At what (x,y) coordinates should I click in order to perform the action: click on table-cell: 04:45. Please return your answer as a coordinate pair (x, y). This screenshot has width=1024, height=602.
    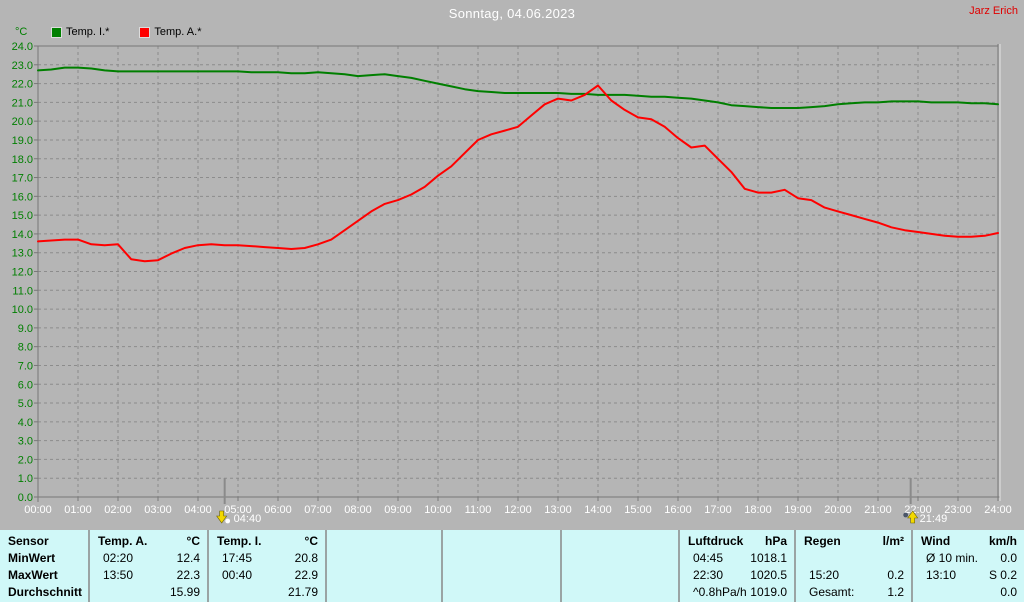
    Looking at the image, I should click on (708, 558).